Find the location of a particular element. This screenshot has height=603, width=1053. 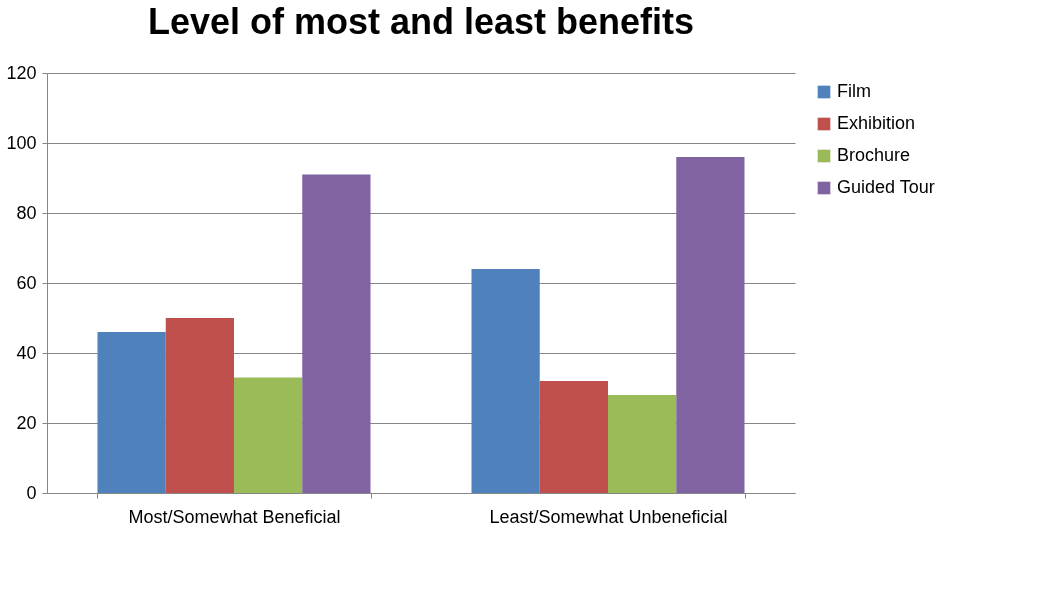

y-tick-label: 60 is located at coordinates (26, 282).